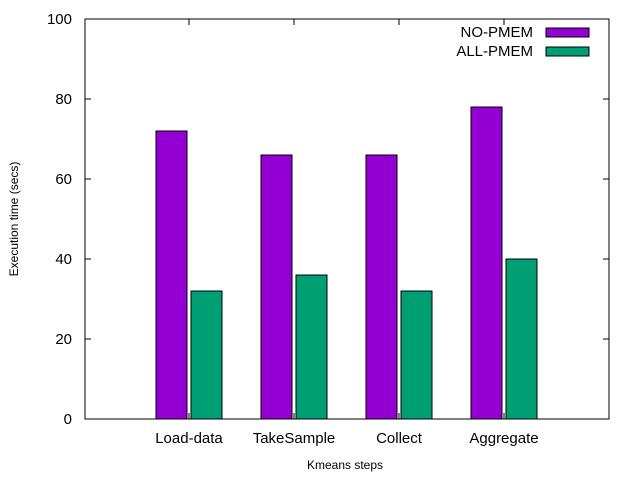 This screenshot has width=640, height=485. Describe the element at coordinates (521, 339) in the screenshot. I see `bar-all-pmem-aggregate` at that location.